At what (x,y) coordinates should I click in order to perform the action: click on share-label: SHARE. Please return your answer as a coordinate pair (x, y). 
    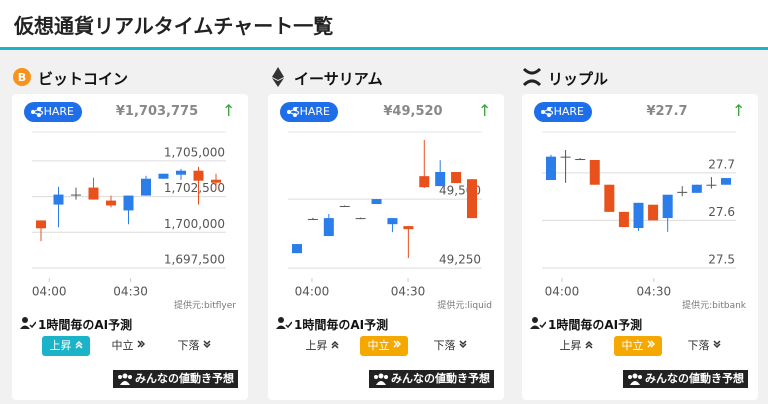
    Looking at the image, I should click on (311, 111).